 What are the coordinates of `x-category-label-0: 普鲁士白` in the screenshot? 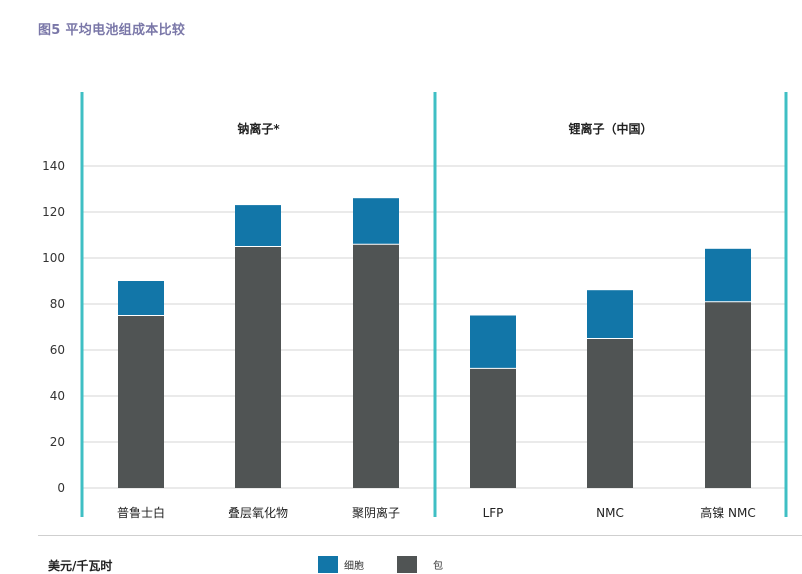 It's located at (141, 512).